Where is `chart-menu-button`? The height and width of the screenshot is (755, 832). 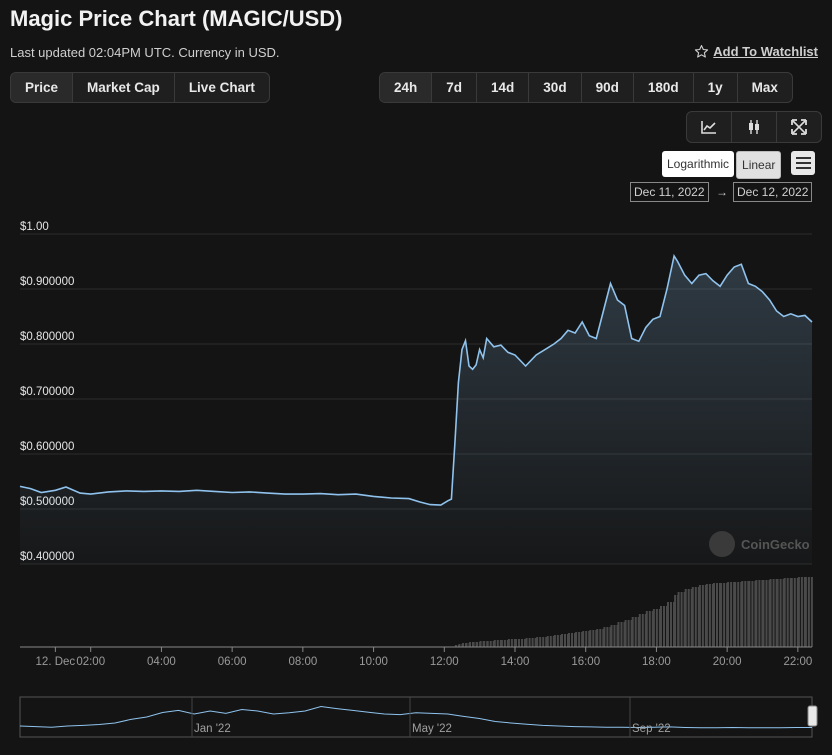
chart-menu-button is located at coordinates (803, 163).